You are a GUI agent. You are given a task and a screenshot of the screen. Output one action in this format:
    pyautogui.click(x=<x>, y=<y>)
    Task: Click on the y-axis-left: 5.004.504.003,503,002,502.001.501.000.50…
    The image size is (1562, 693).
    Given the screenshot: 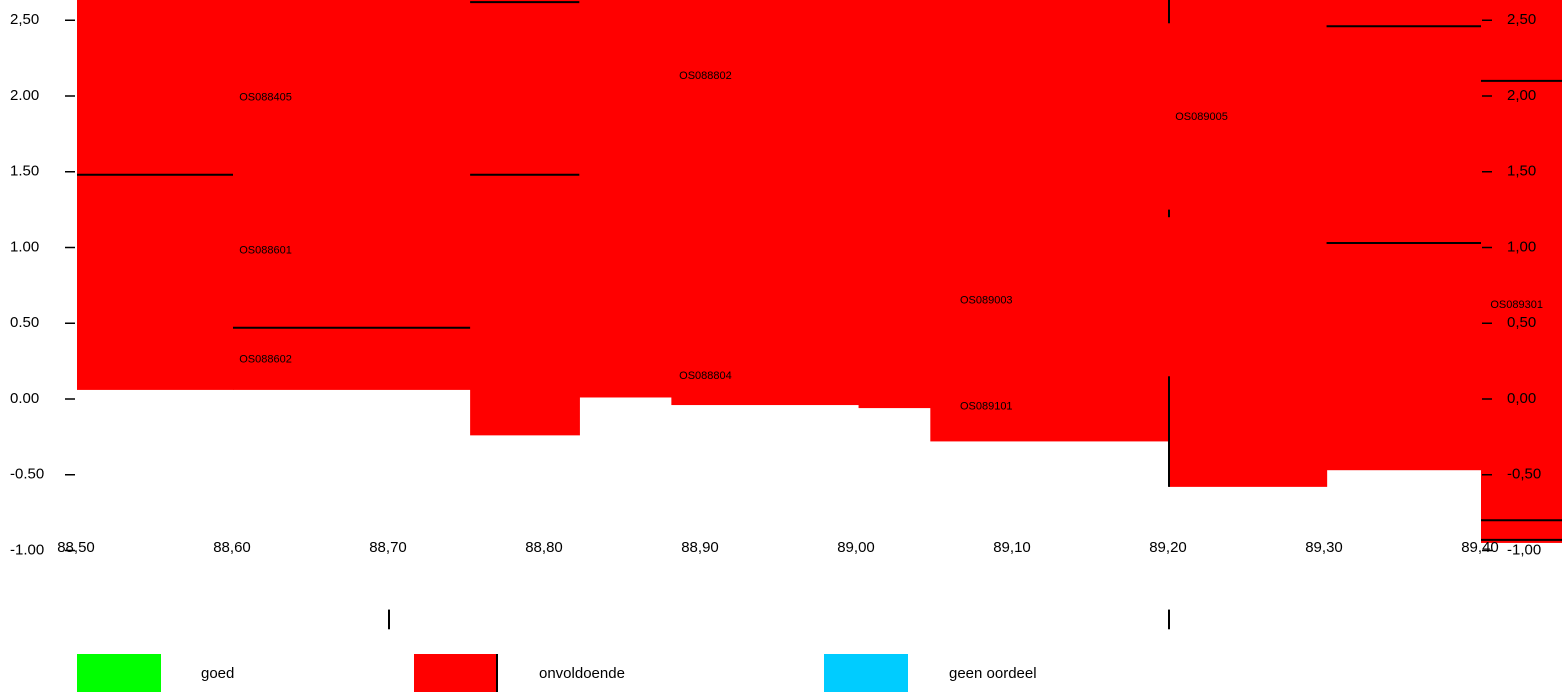 What is the action you would take?
    pyautogui.click(x=42, y=284)
    